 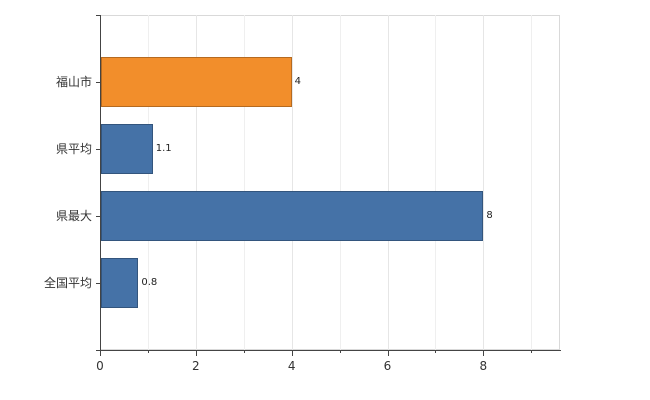 I want to click on x-tick-label: 6, so click(x=387, y=366).